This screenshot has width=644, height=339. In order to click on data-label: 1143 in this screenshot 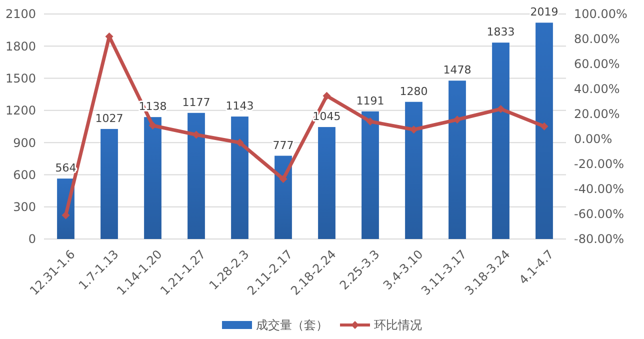, I will do `click(240, 106)`.